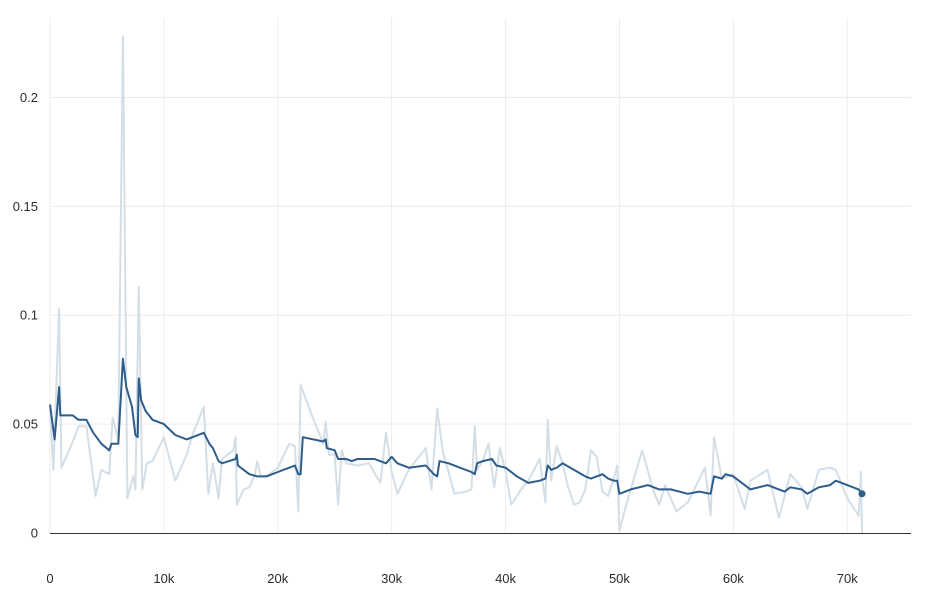  Describe the element at coordinates (25, 424) in the screenshot. I see `y-tick-label: 0.05` at that location.